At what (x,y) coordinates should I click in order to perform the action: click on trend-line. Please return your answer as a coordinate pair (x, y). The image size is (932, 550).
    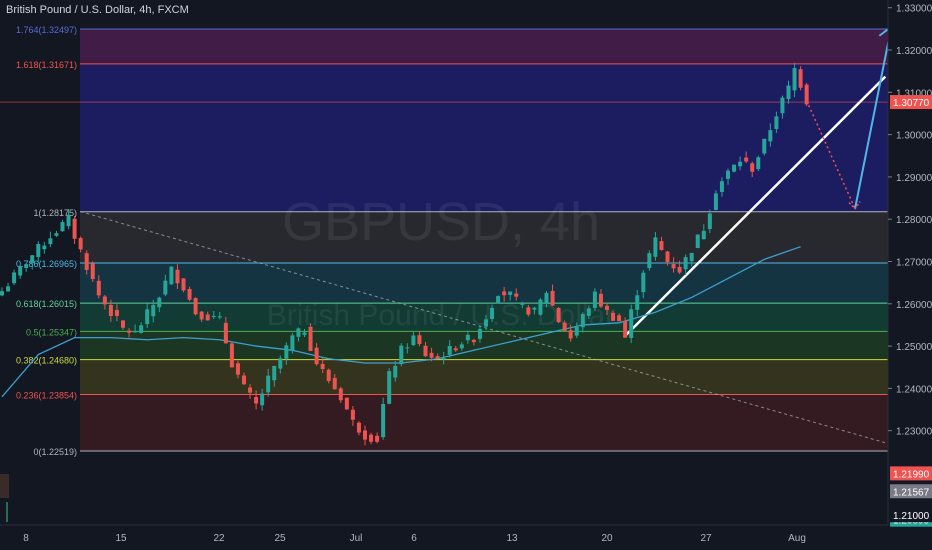
    Looking at the image, I should click on (755, 206).